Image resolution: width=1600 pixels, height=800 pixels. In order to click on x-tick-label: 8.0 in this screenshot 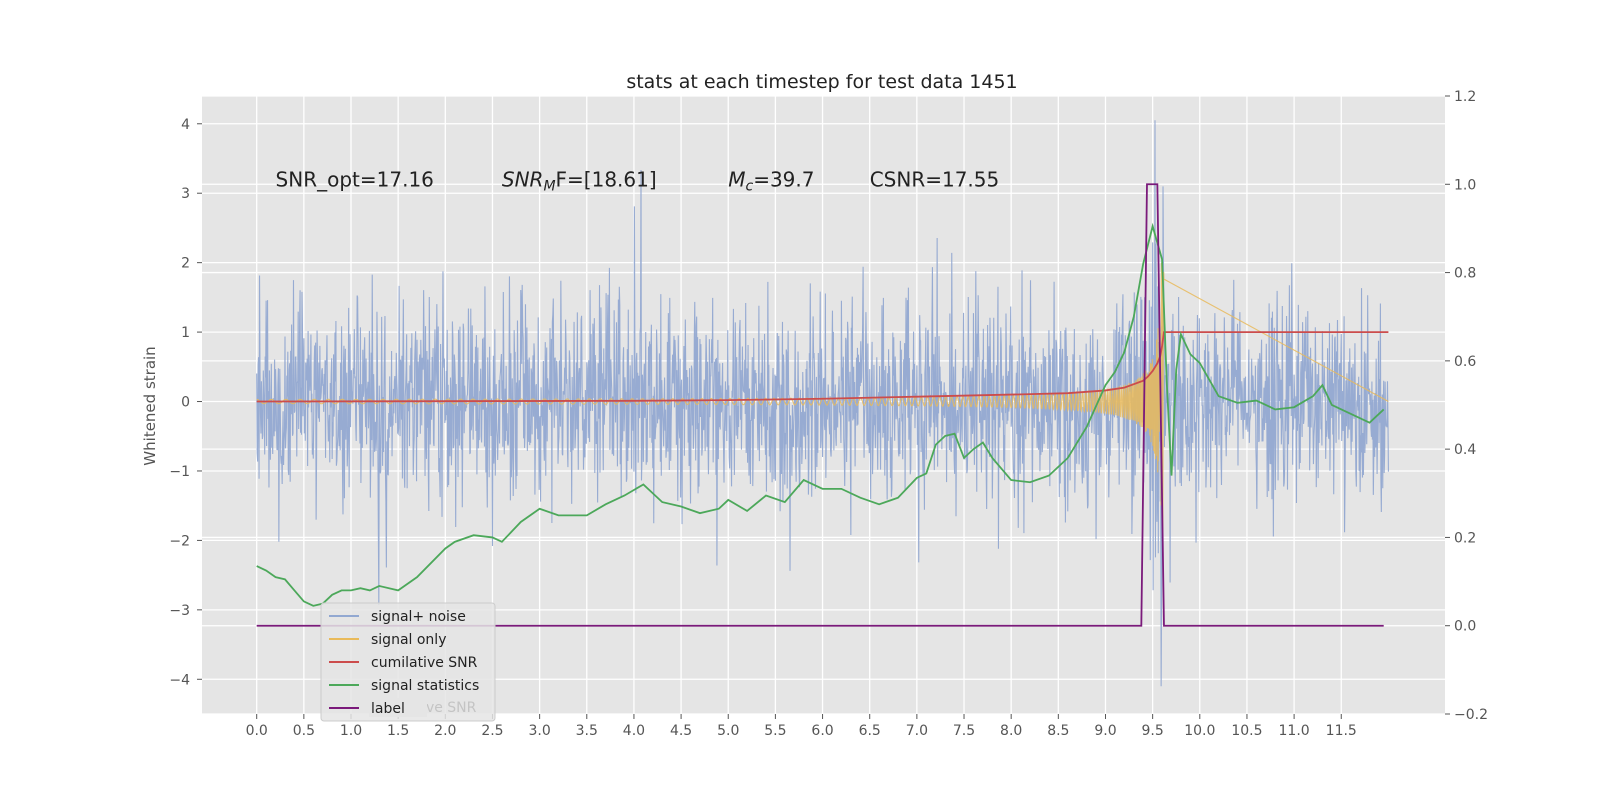, I will do `click(1011, 731)`.